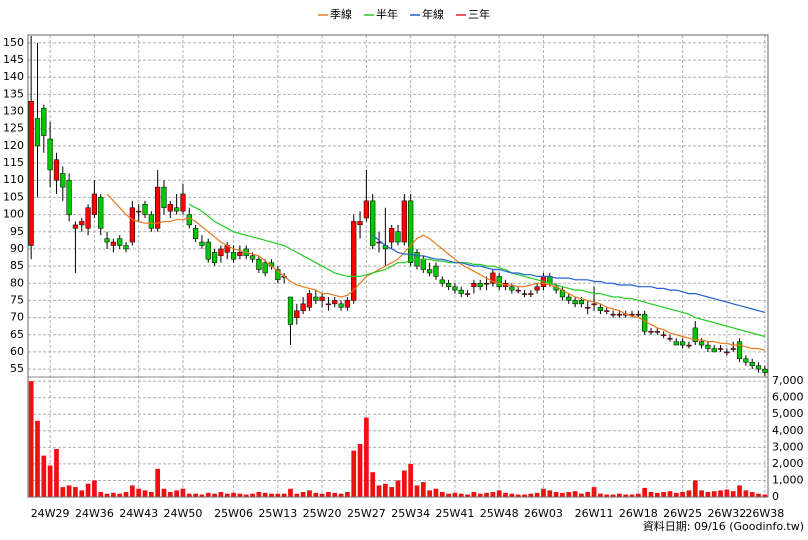 The image size is (808, 540). What do you see at coordinates (13, 196) in the screenshot?
I see `y-tick-label: 105` at bounding box center [13, 196].